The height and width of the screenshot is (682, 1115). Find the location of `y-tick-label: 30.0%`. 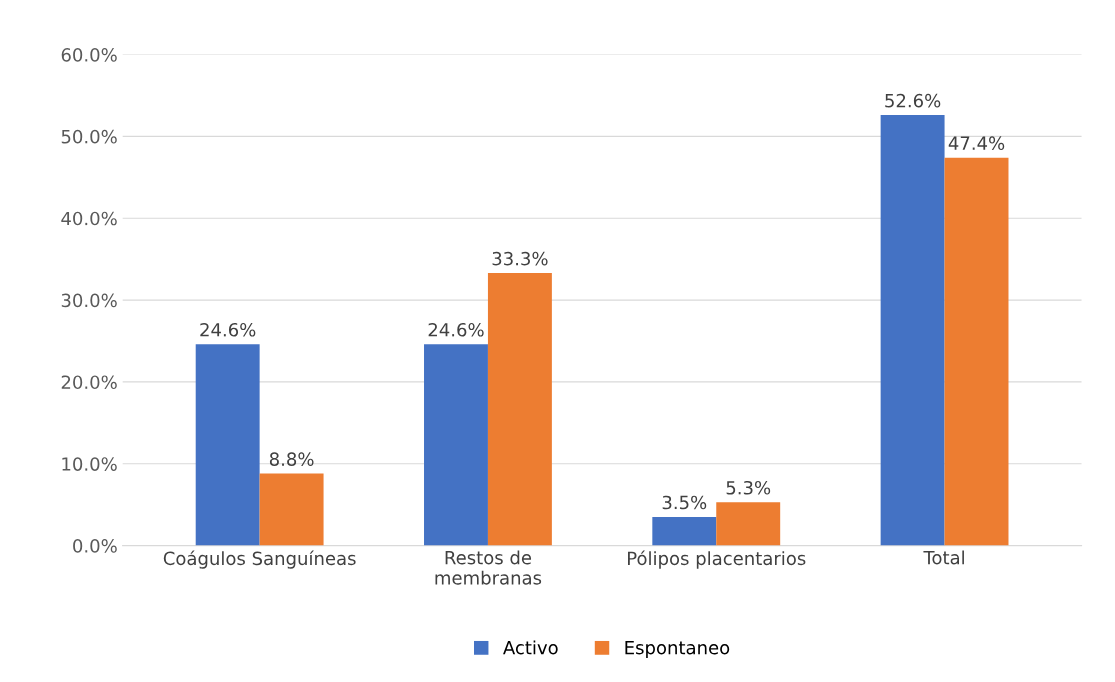

y-tick-label: 30.0% is located at coordinates (89, 300).